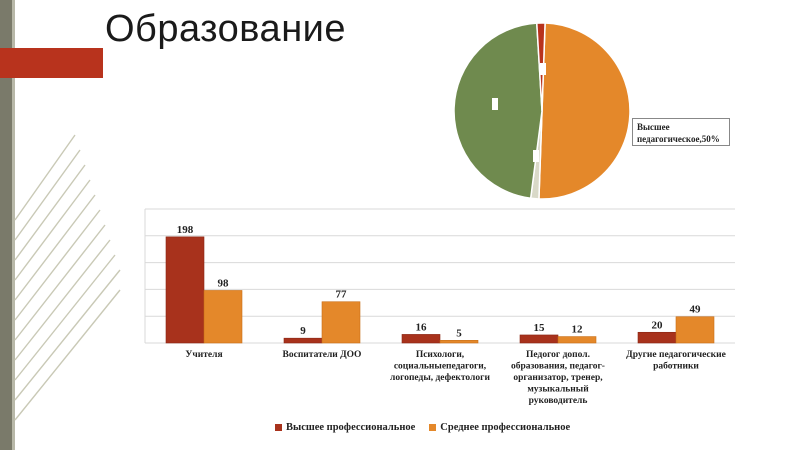  Describe the element at coordinates (67, 277) in the screenshot. I see `decorative-arrows` at that location.